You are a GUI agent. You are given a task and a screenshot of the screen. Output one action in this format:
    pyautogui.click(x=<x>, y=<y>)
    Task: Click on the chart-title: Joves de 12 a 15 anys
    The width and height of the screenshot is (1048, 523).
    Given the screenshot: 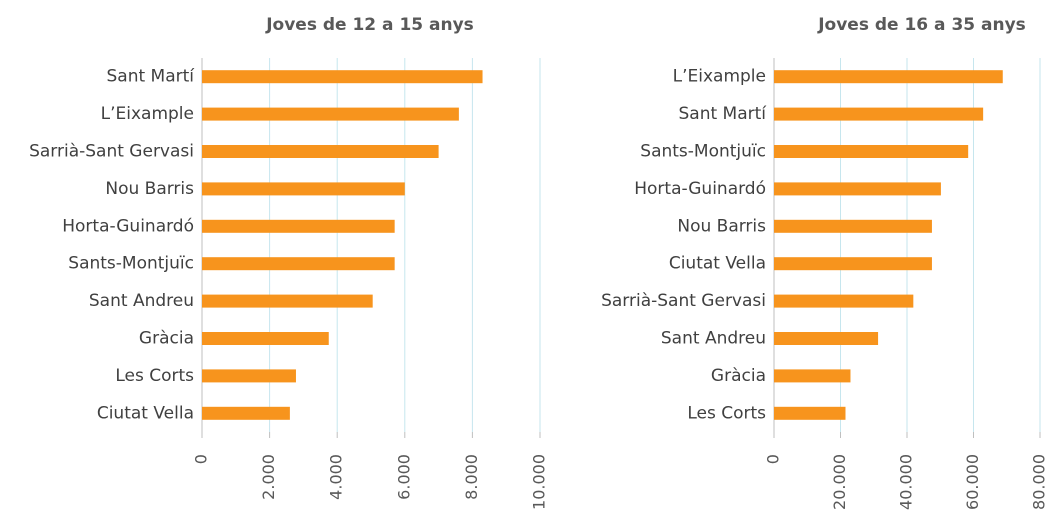 What is the action you would take?
    pyautogui.click(x=369, y=25)
    